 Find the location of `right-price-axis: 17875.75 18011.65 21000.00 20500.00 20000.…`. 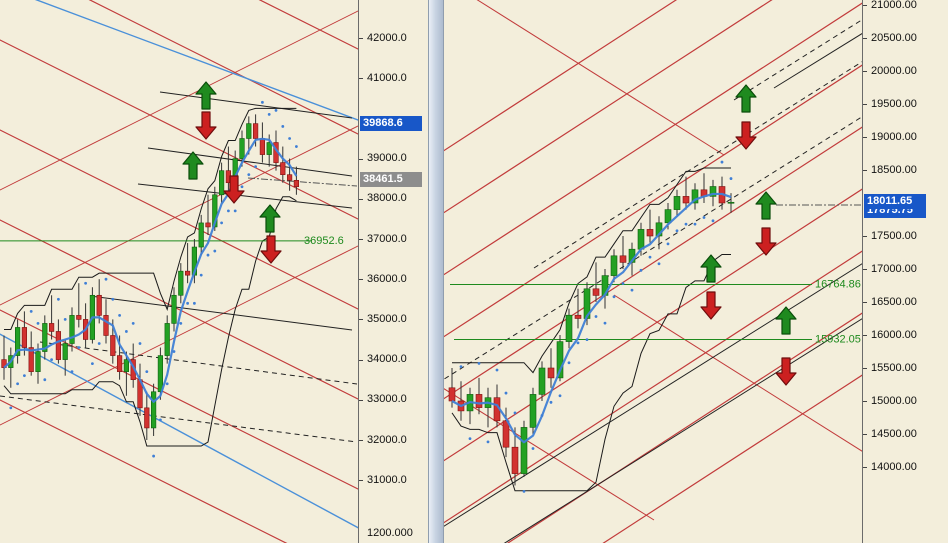

right-price-axis: 17875.75 18011.65 21000.00 20500.00 20000.… is located at coordinates (905, 271).